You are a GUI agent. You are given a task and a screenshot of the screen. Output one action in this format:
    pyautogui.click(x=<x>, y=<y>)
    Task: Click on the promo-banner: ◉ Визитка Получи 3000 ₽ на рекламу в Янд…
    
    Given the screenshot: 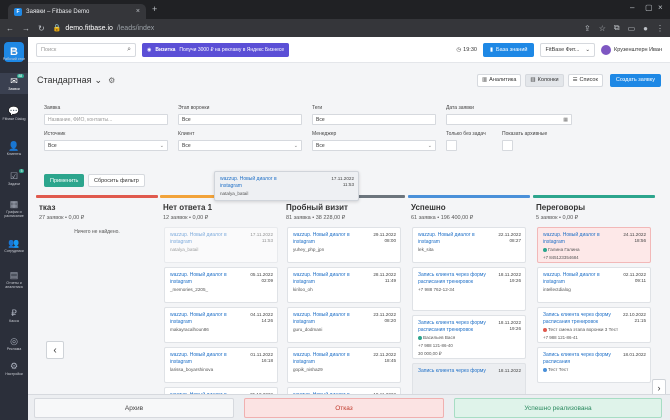 What is the action you would take?
    pyautogui.click(x=216, y=49)
    